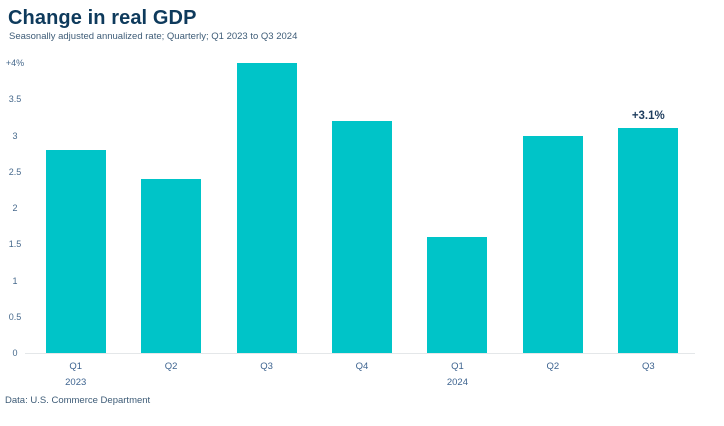  I want to click on x-tick-label: Q4, so click(362, 366).